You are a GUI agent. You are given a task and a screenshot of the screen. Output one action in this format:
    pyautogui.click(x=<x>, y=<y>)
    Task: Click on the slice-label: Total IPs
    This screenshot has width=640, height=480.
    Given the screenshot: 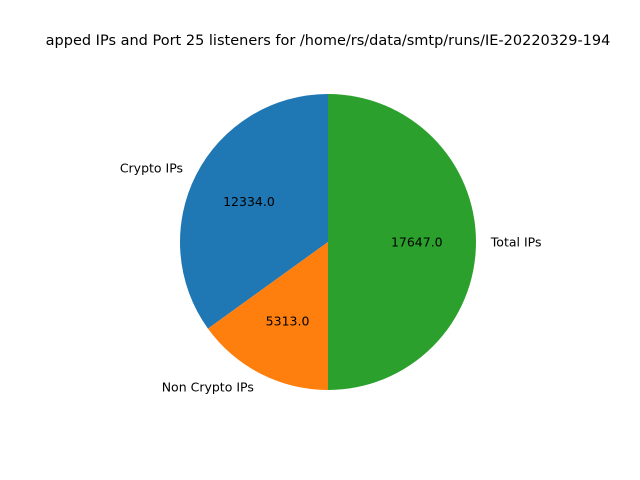 What is the action you would take?
    pyautogui.click(x=516, y=242)
    